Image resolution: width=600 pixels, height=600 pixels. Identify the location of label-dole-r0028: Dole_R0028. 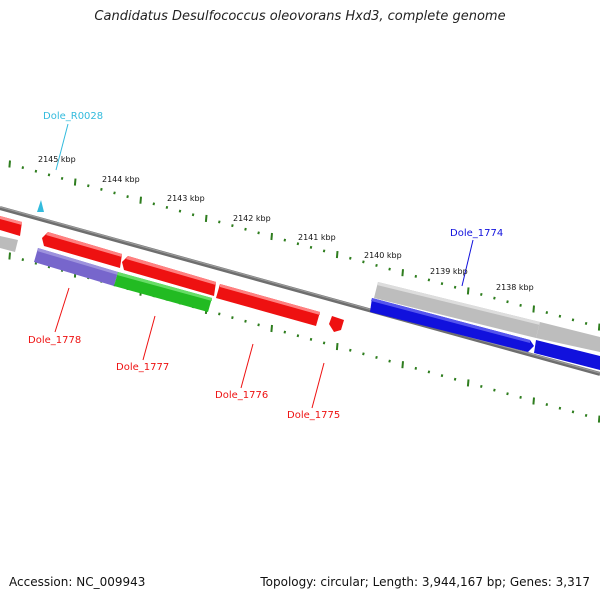
(73, 116).